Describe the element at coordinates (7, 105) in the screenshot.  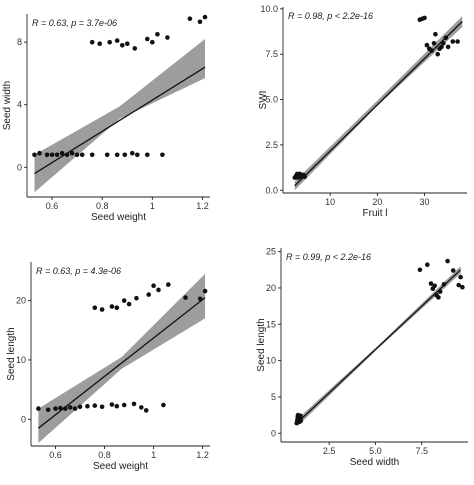
I see `y-axis-label: Seed width` at that location.